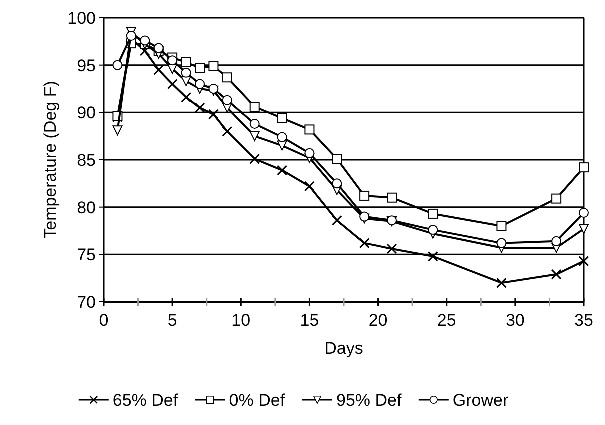 The width and height of the screenshot is (605, 425). What do you see at coordinates (104, 320) in the screenshot?
I see `x-tick-label: 0` at bounding box center [104, 320].